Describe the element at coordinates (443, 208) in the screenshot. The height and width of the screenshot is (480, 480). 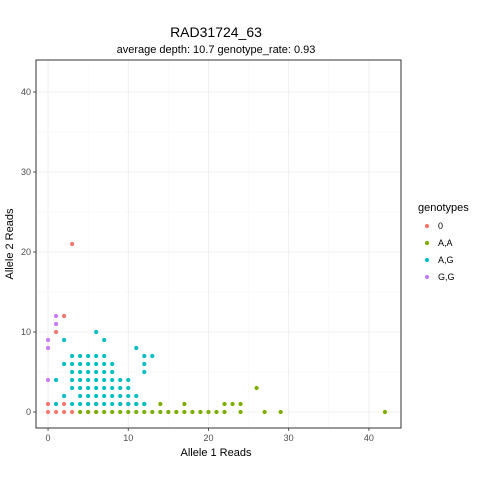
I see `legend-title: genotypes` at that location.